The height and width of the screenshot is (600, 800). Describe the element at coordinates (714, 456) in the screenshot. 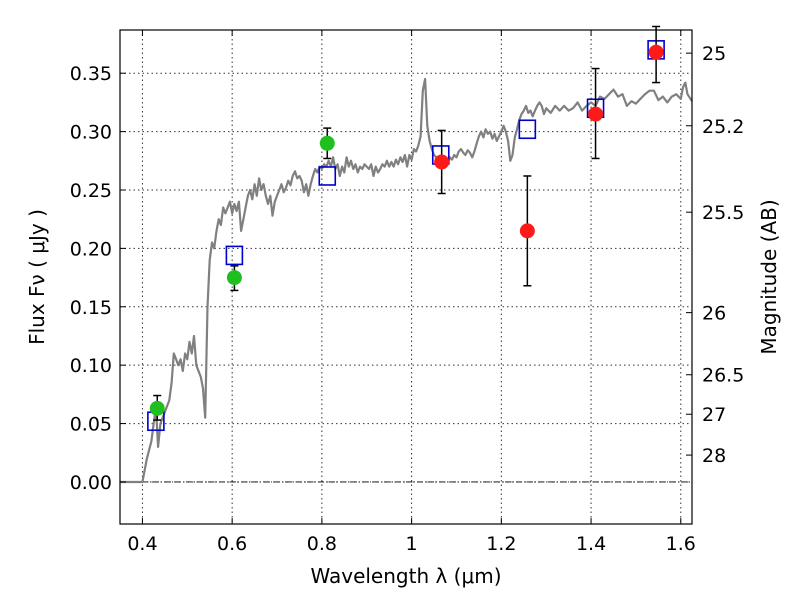

I see `right-tick-label: 28` at that location.